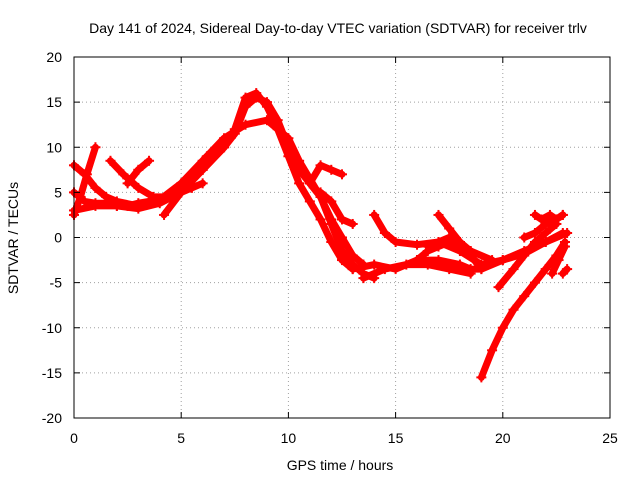  What do you see at coordinates (13, 238) in the screenshot?
I see `y-axis-title: SDTVAR / TECUs` at bounding box center [13, 238].